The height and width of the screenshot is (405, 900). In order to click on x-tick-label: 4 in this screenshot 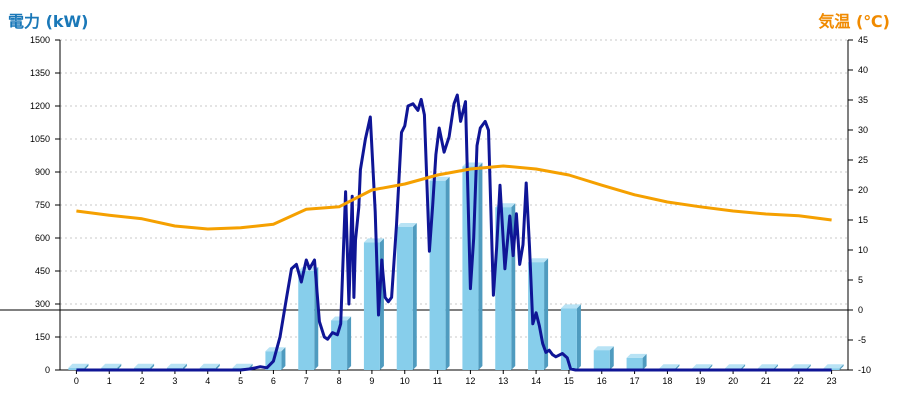, I will do `click(207, 381)`.